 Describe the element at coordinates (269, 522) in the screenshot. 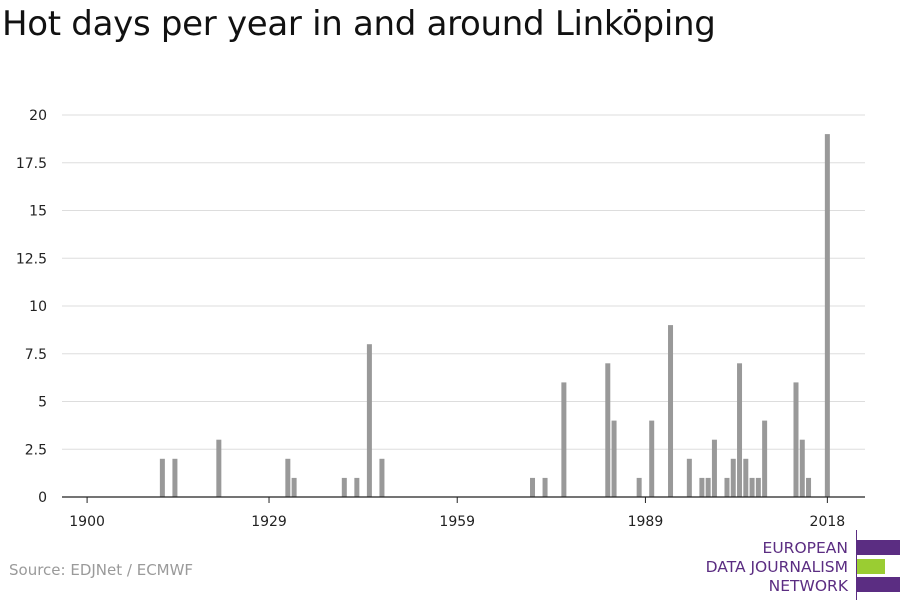

I see `x-tick-label: 1929` at that location.